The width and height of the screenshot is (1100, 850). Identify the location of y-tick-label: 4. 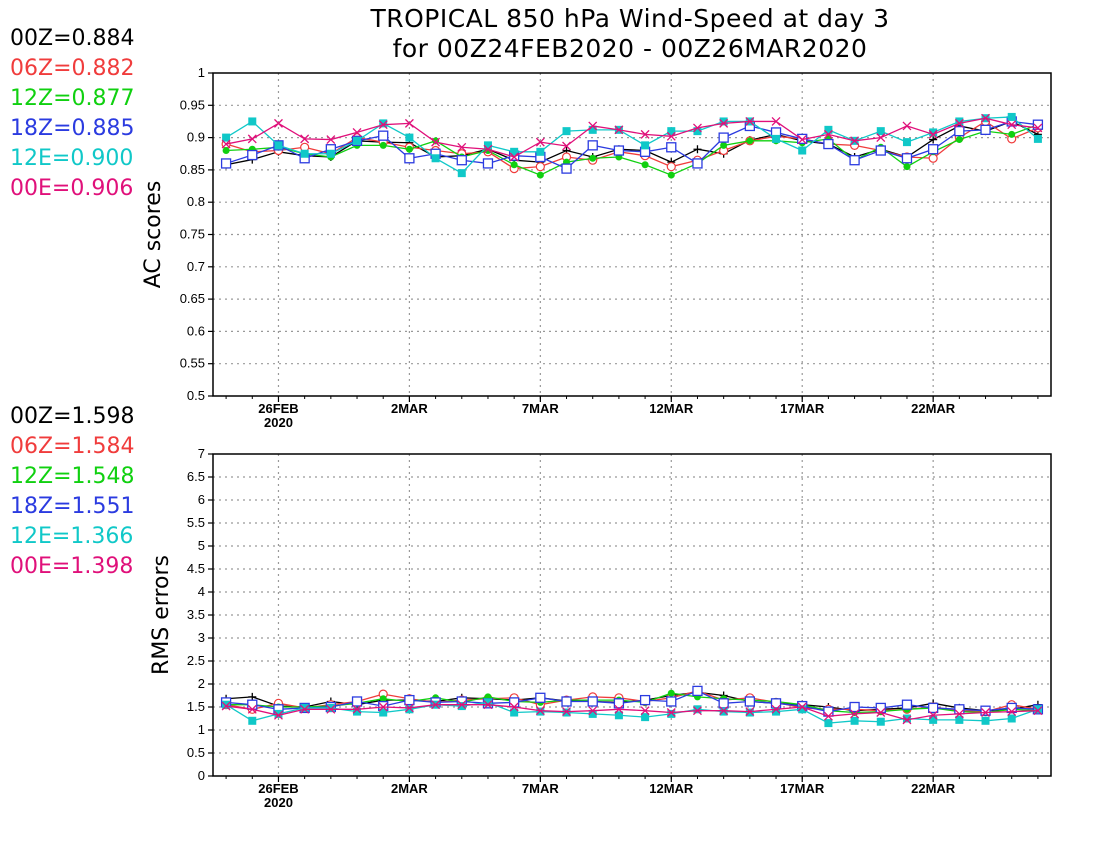
(201, 591).